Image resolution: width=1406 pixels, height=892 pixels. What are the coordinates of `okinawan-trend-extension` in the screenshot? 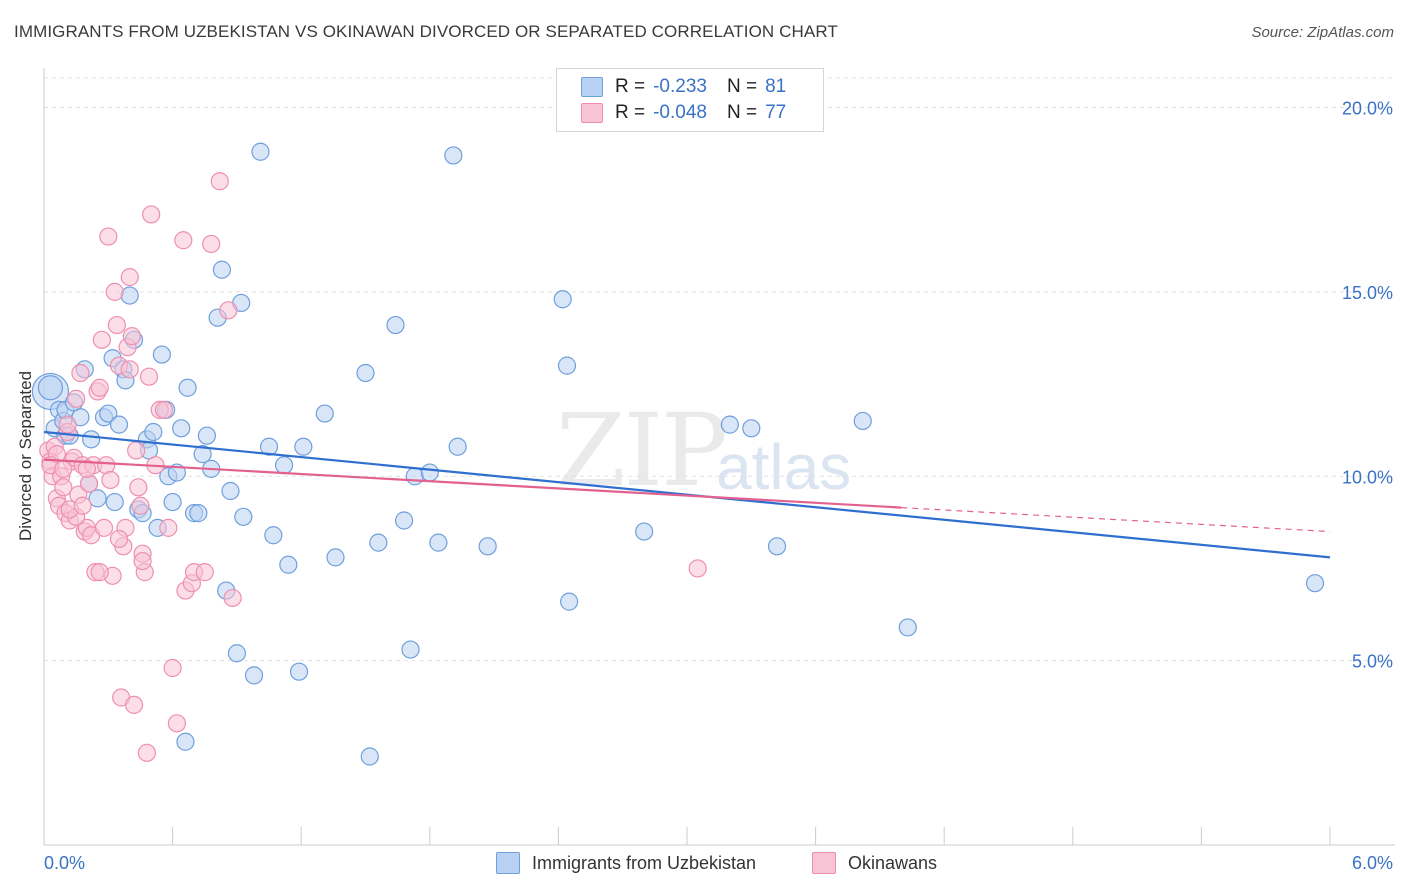 It's located at (1116, 519).